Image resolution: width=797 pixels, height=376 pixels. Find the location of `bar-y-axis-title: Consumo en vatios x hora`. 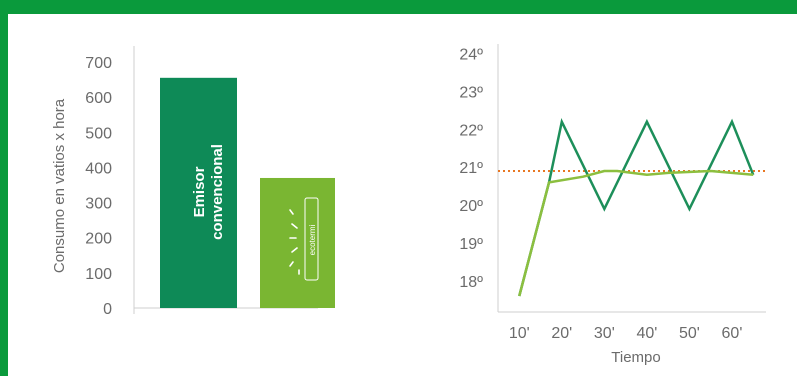

bar-y-axis-title: Consumo en vatios x hora is located at coordinates (59, 185).